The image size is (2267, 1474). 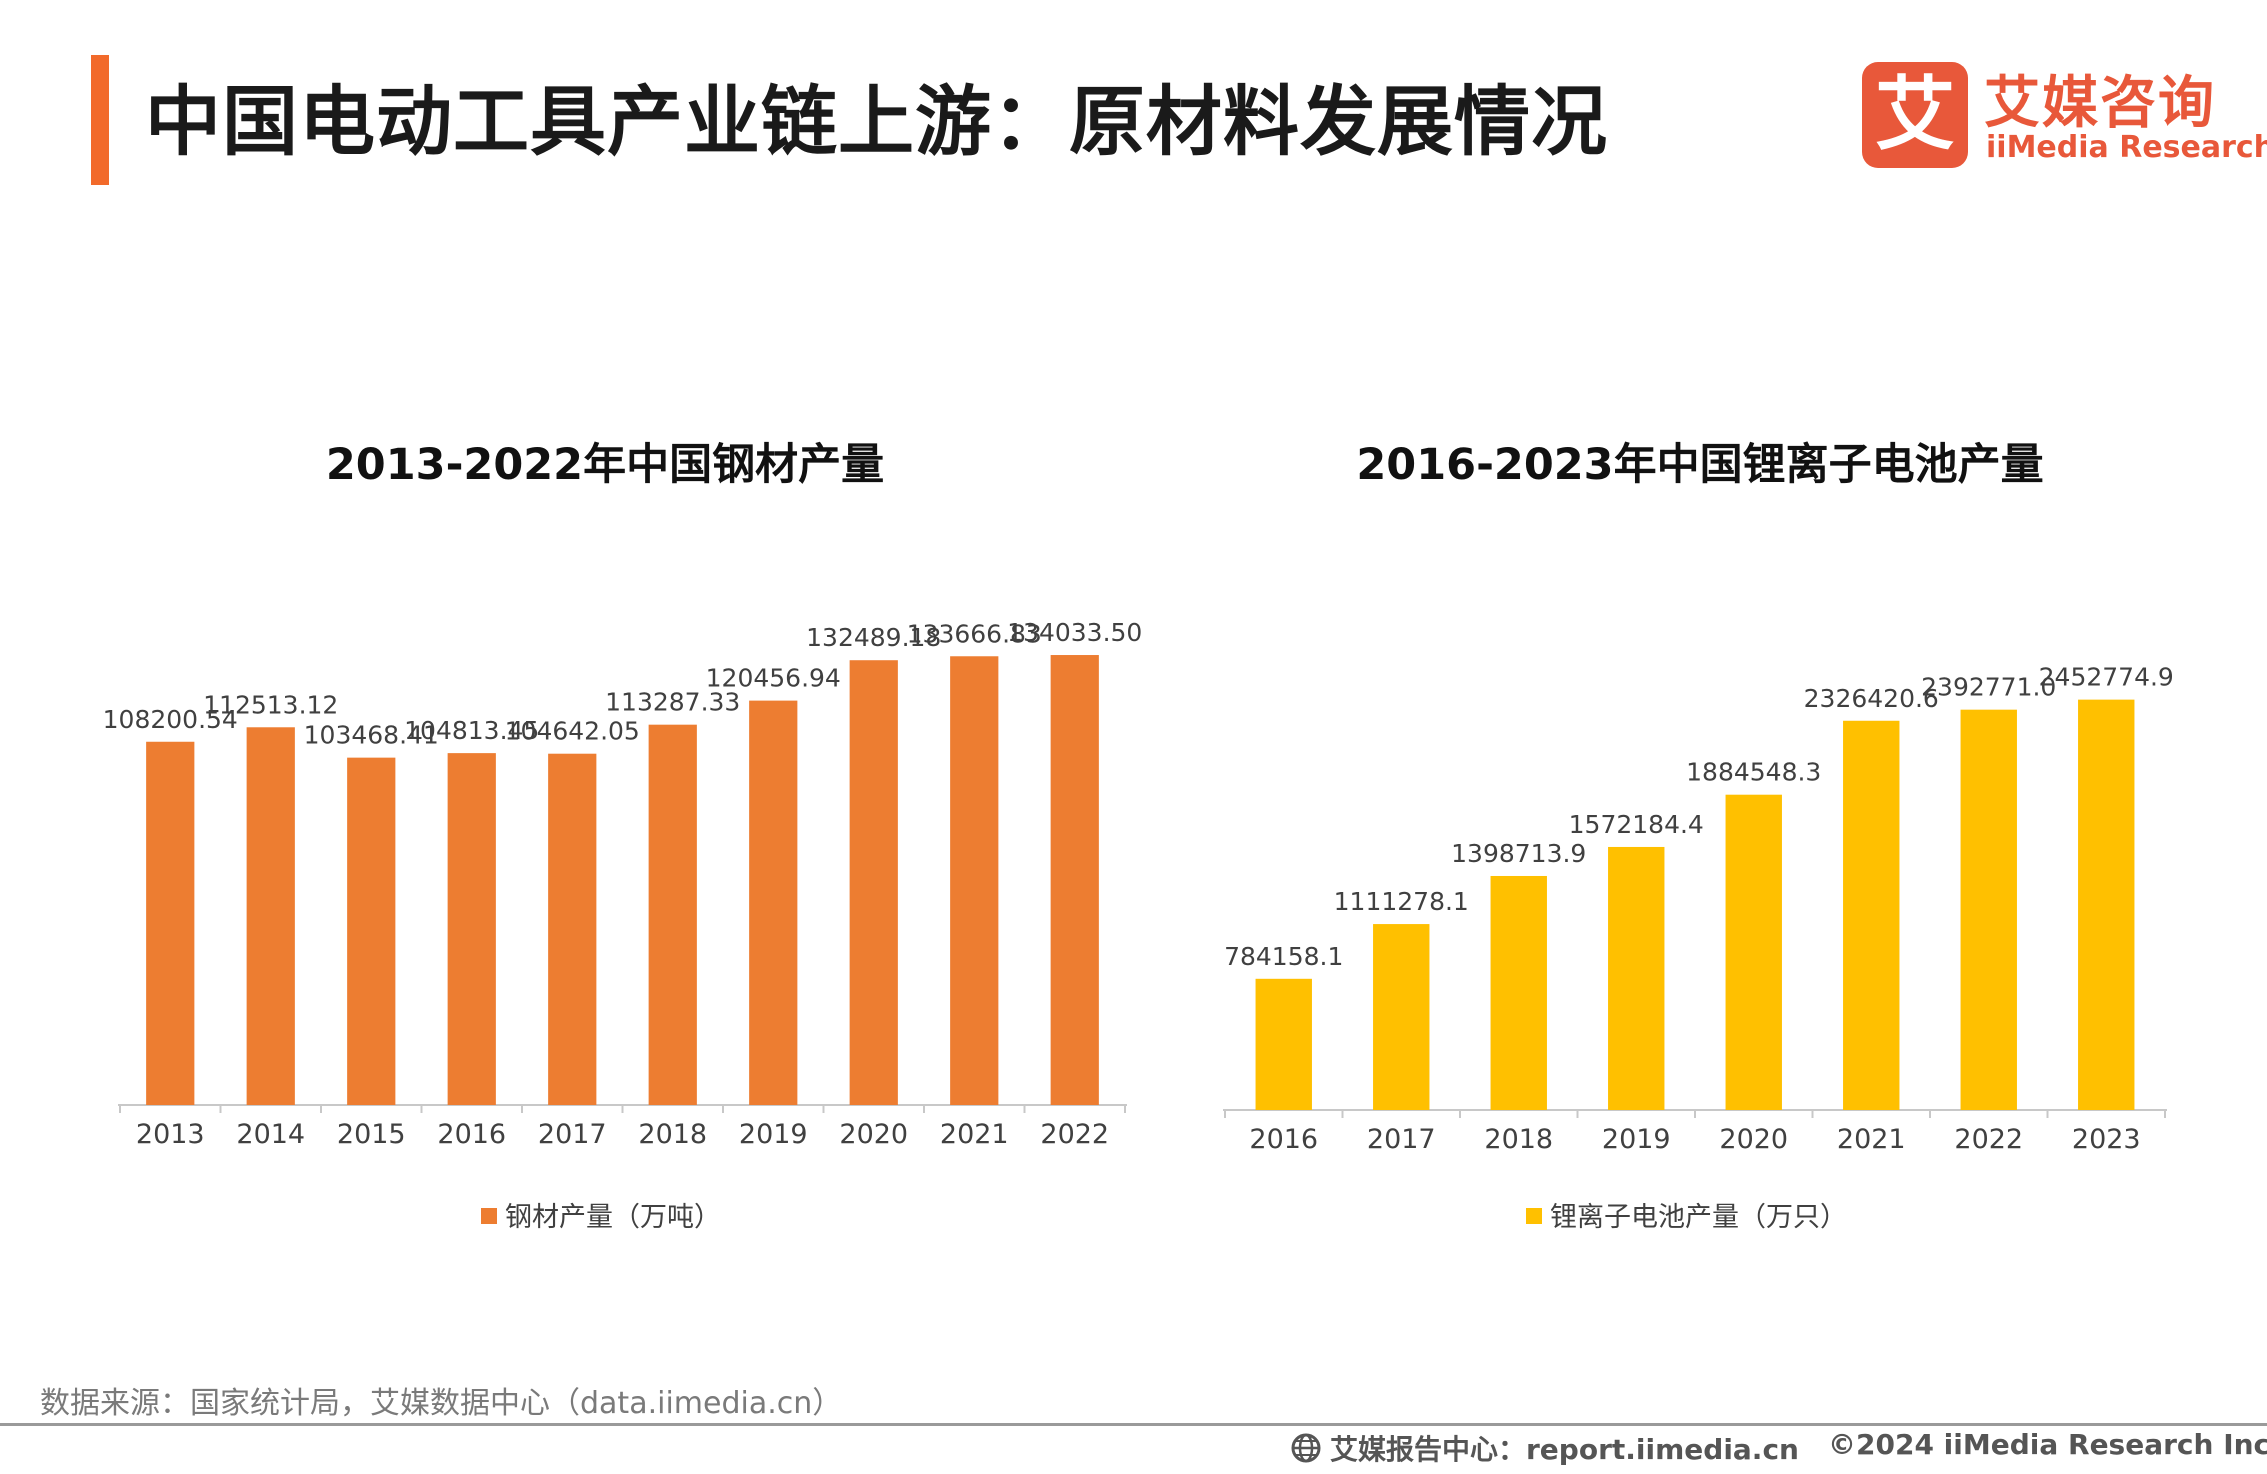 I want to click on steel-value-label-2019: 120456.94, so click(x=773, y=678).